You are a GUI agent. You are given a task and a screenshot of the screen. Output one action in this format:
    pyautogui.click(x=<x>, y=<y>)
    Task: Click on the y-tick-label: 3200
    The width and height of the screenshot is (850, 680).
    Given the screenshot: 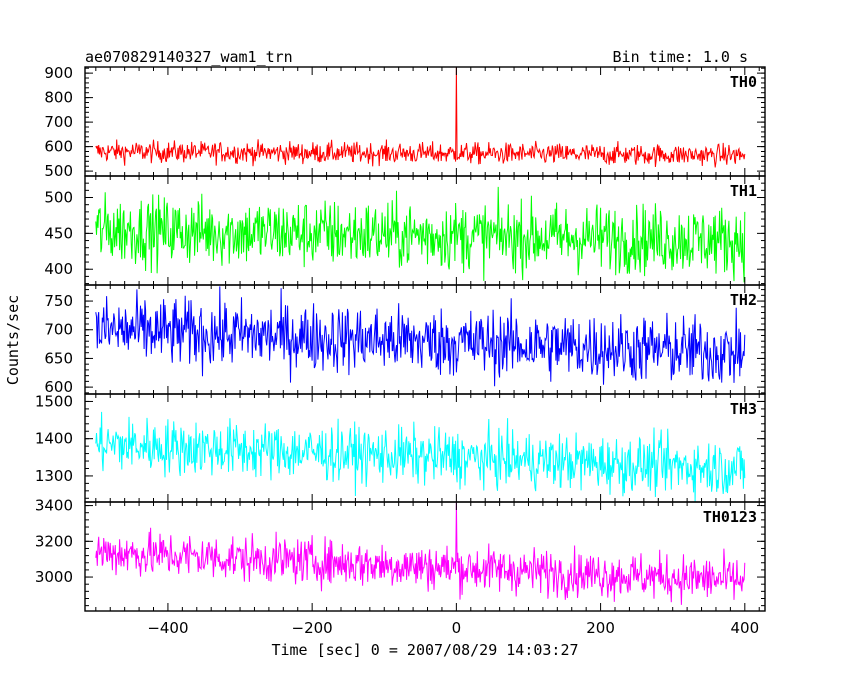 What is the action you would take?
    pyautogui.click(x=54, y=541)
    